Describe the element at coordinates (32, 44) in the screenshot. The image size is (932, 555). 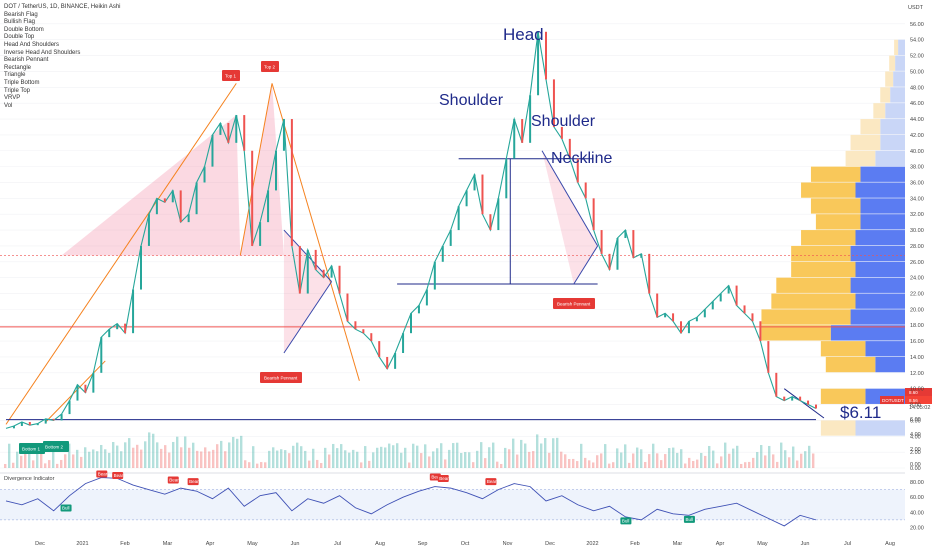
I see `indicator-item: Head And Shoulders` at that location.